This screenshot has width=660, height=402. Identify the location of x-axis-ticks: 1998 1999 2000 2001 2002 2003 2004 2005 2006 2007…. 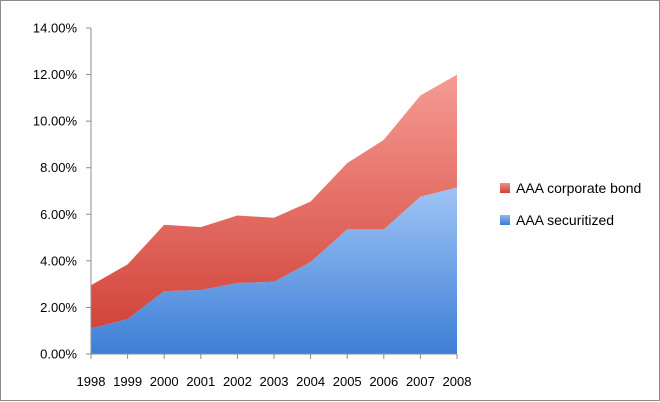
(274, 371).